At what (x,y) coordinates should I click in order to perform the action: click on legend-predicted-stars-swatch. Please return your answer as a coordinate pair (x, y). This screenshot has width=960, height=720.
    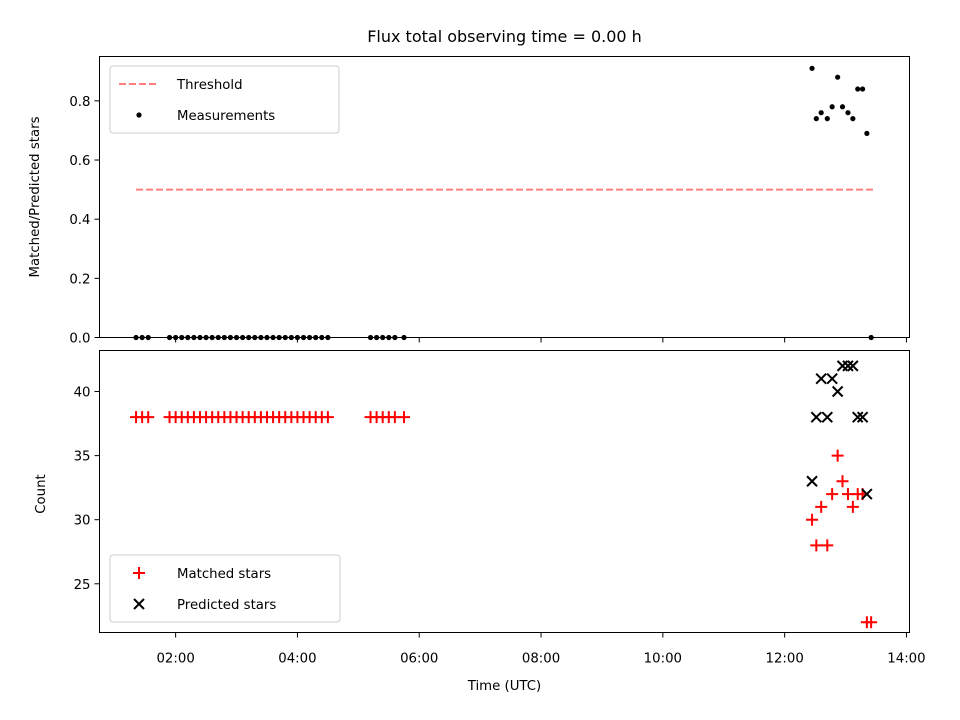
    Looking at the image, I should click on (139, 604).